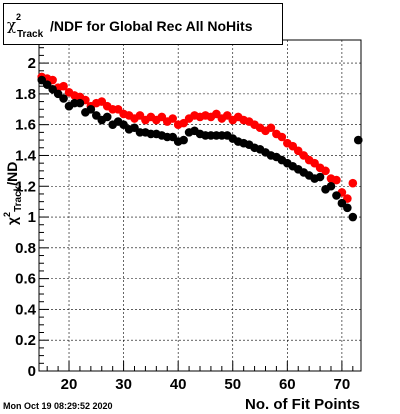 This screenshot has width=400, height=414. I want to click on x-axis-label: No. of Fit Points, so click(302, 404).